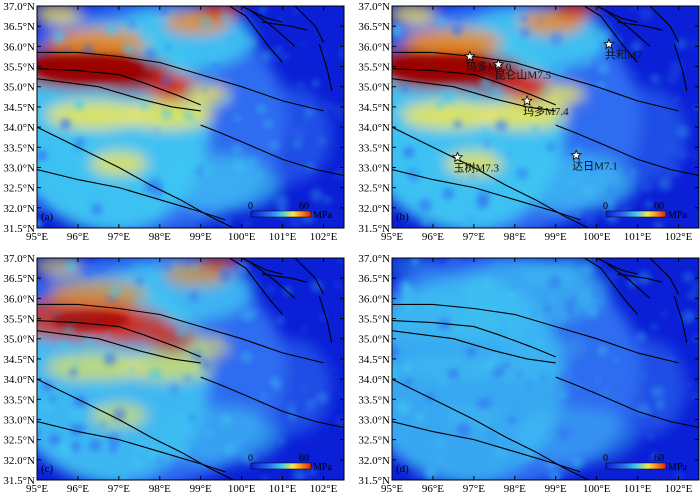  What do you see at coordinates (515, 237) in the screenshot?
I see `lon-tick-label: 98°E` at bounding box center [515, 237].